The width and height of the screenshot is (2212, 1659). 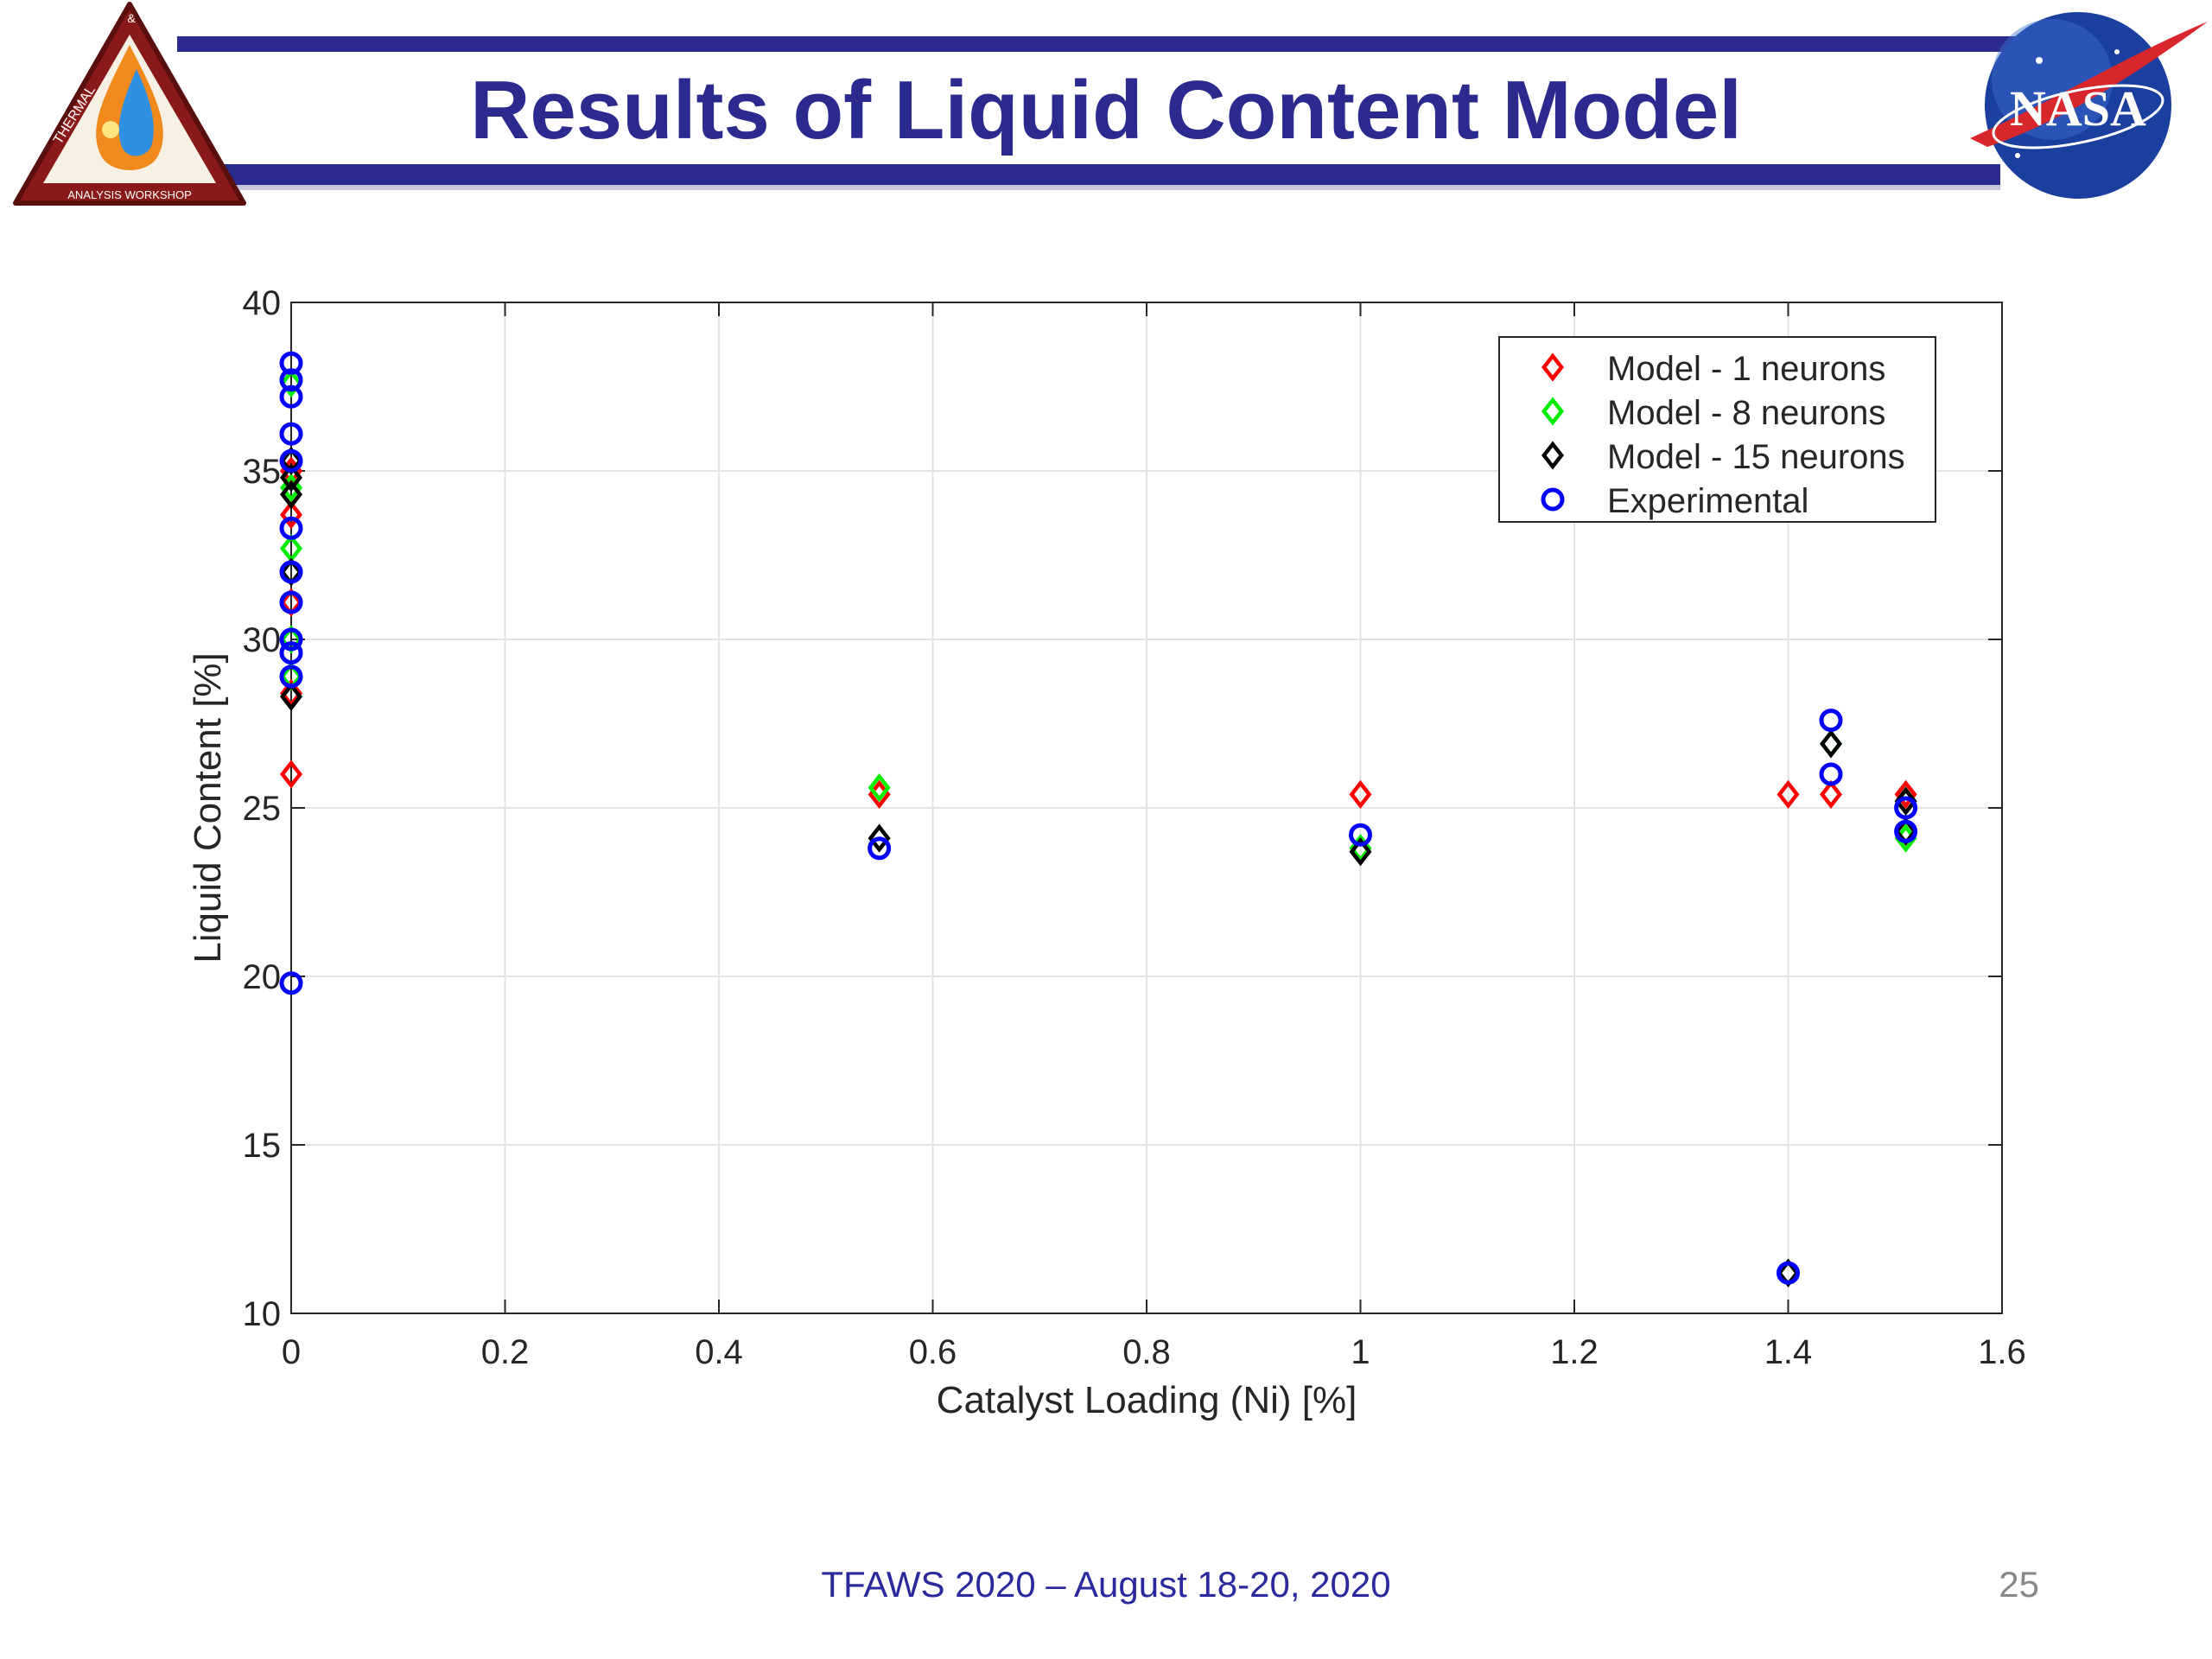 I want to click on nasa-meatball-logo-icon: NASA, so click(x=2089, y=105).